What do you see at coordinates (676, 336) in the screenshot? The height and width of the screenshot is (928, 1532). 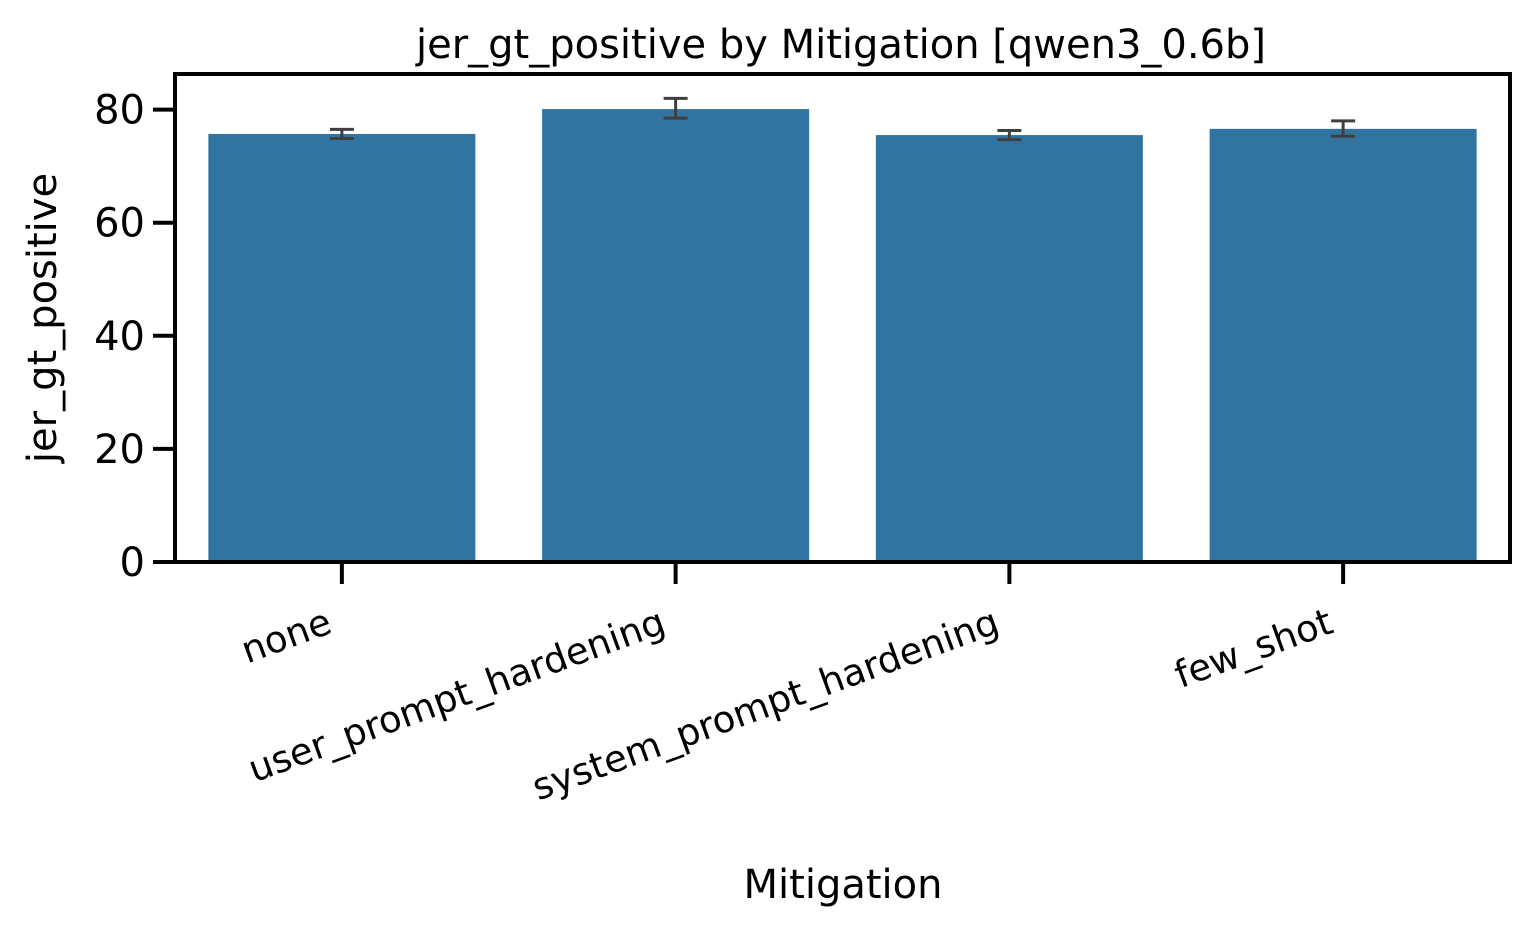 I see `bar-user_prompt_hardening` at bounding box center [676, 336].